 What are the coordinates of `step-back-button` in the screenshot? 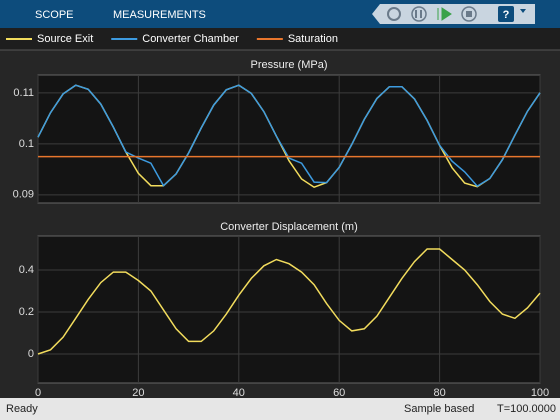 It's located at (394, 14).